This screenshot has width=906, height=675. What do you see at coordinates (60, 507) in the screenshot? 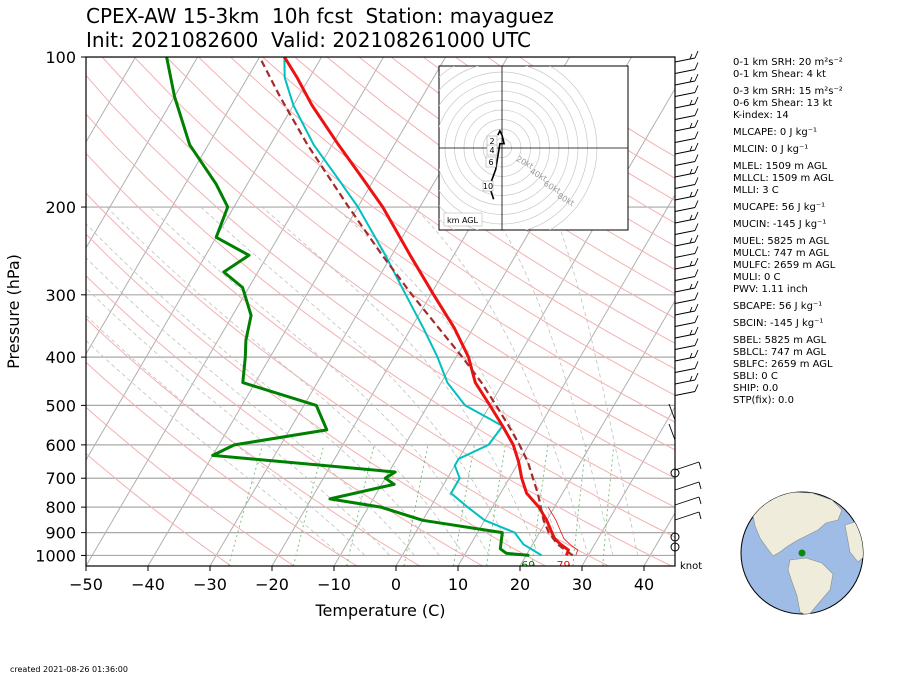
I see `y-tick-label: 800` at bounding box center [60, 507].